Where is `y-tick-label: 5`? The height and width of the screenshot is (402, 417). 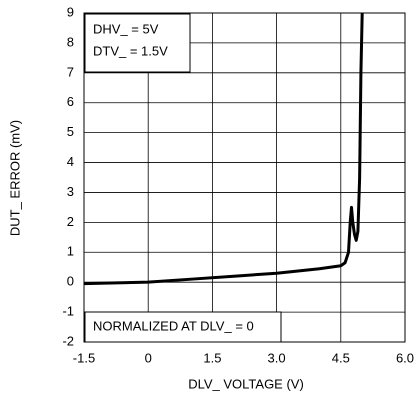
y-tick-label: 5 is located at coordinates (70, 131).